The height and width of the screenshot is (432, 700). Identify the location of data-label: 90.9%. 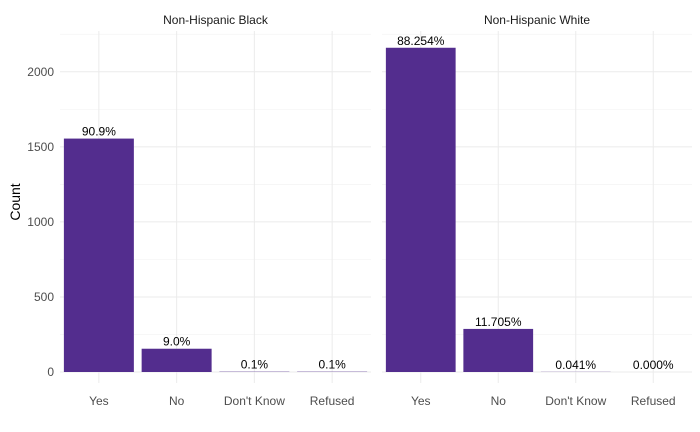
(99, 132).